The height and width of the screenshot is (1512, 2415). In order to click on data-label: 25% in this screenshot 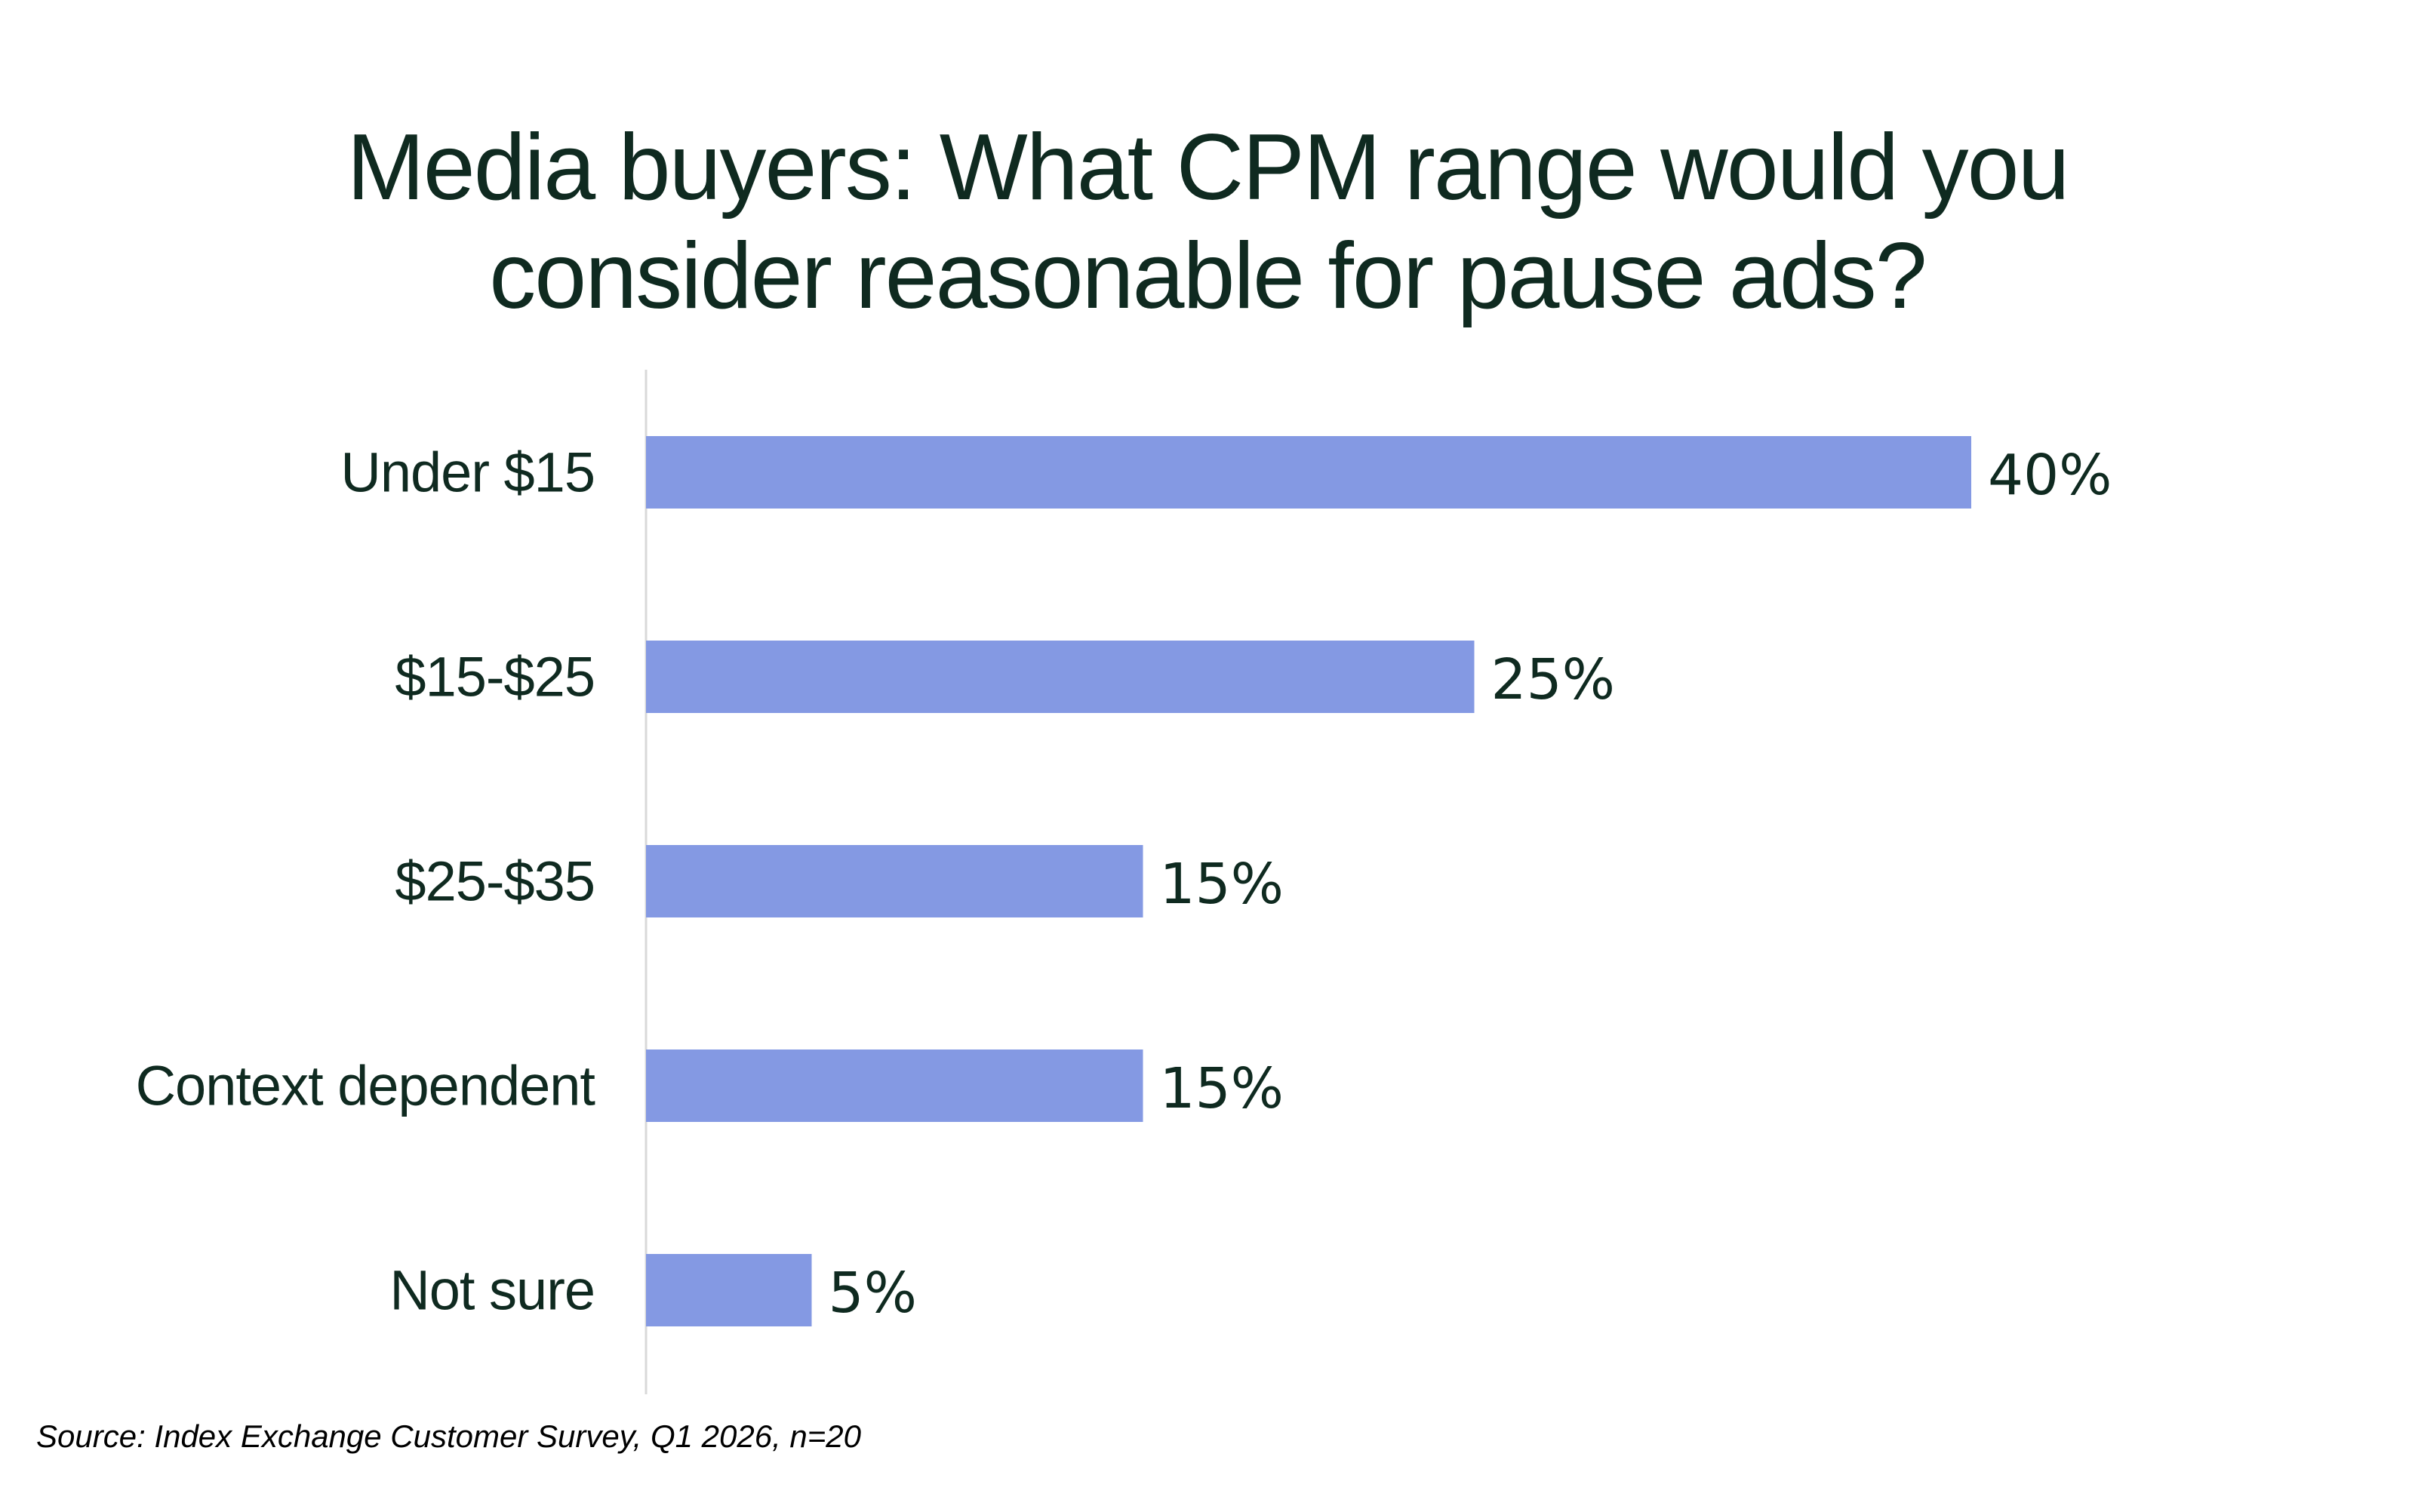, I will do `click(1553, 679)`.